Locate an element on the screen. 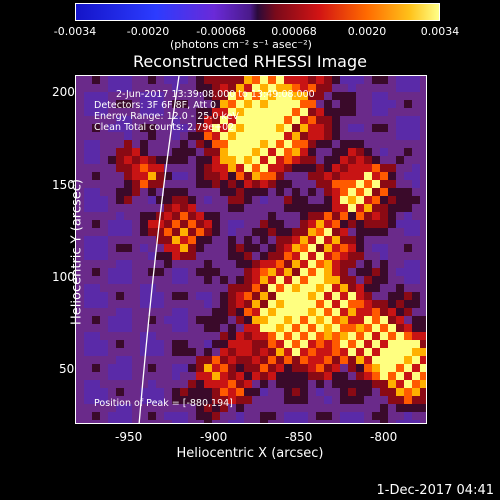 This screenshot has height=500, width=500. y-tick: 50 is located at coordinates (67, 369).